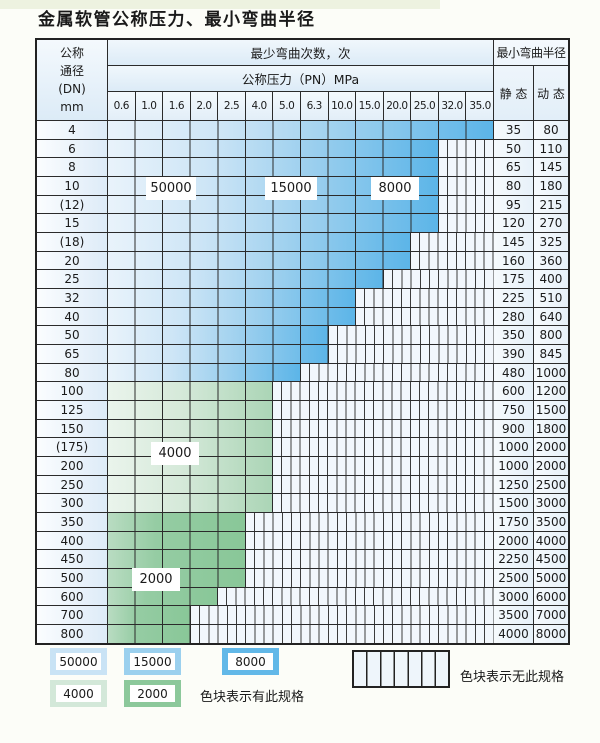  I want to click on static-cell: 600, so click(513, 391).